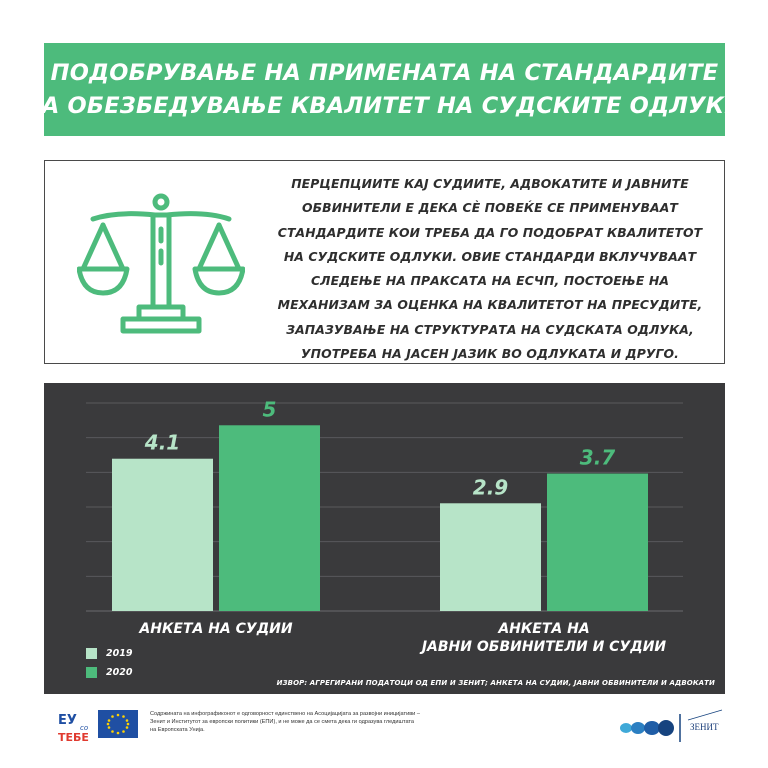  I want to click on zenit-name: ЗЕНИТ, so click(704, 727).